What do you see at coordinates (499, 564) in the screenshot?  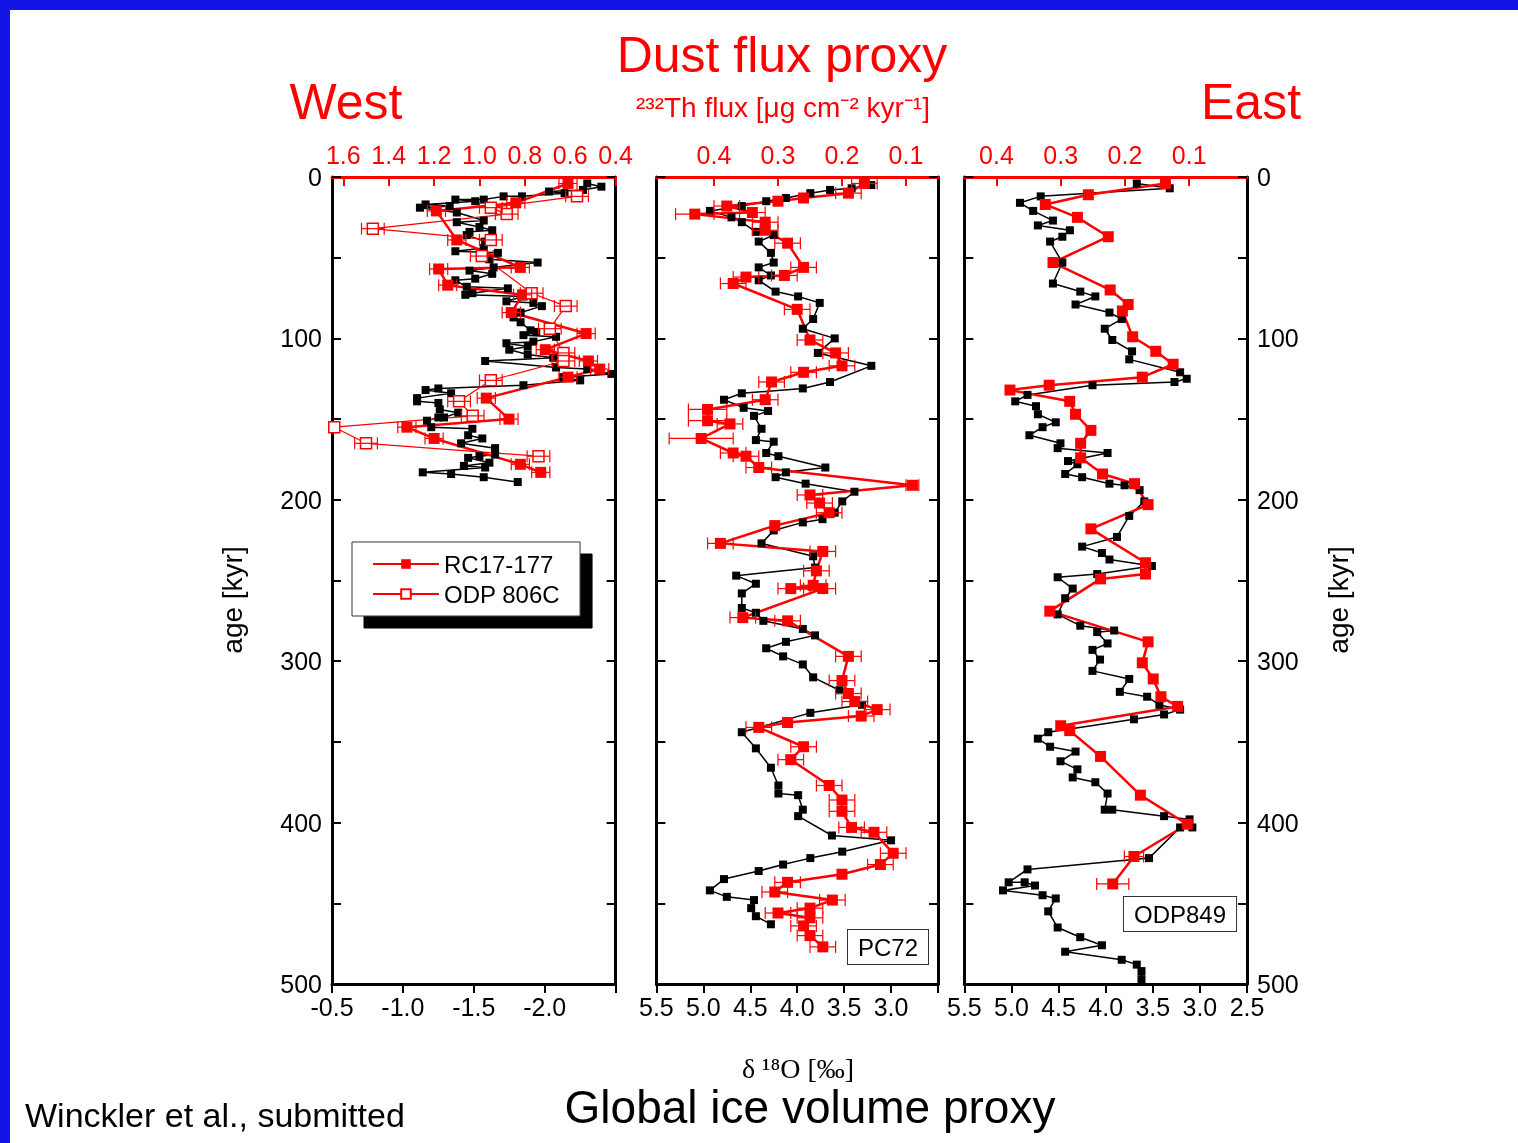 I see `legend-label: RC17-177` at bounding box center [499, 564].